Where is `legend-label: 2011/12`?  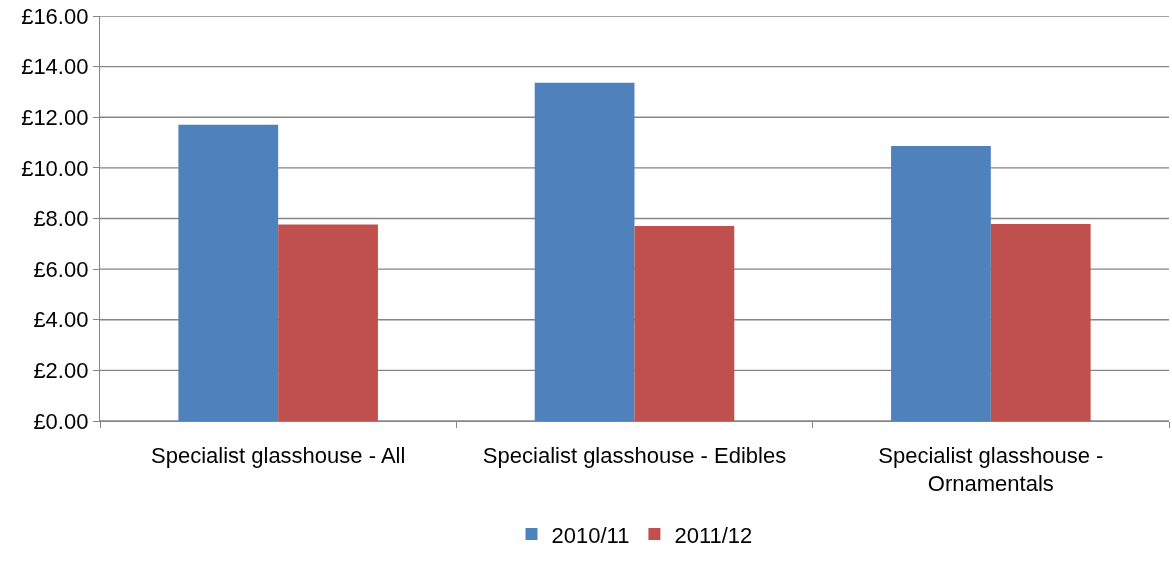
legend-label: 2011/12 is located at coordinates (713, 535).